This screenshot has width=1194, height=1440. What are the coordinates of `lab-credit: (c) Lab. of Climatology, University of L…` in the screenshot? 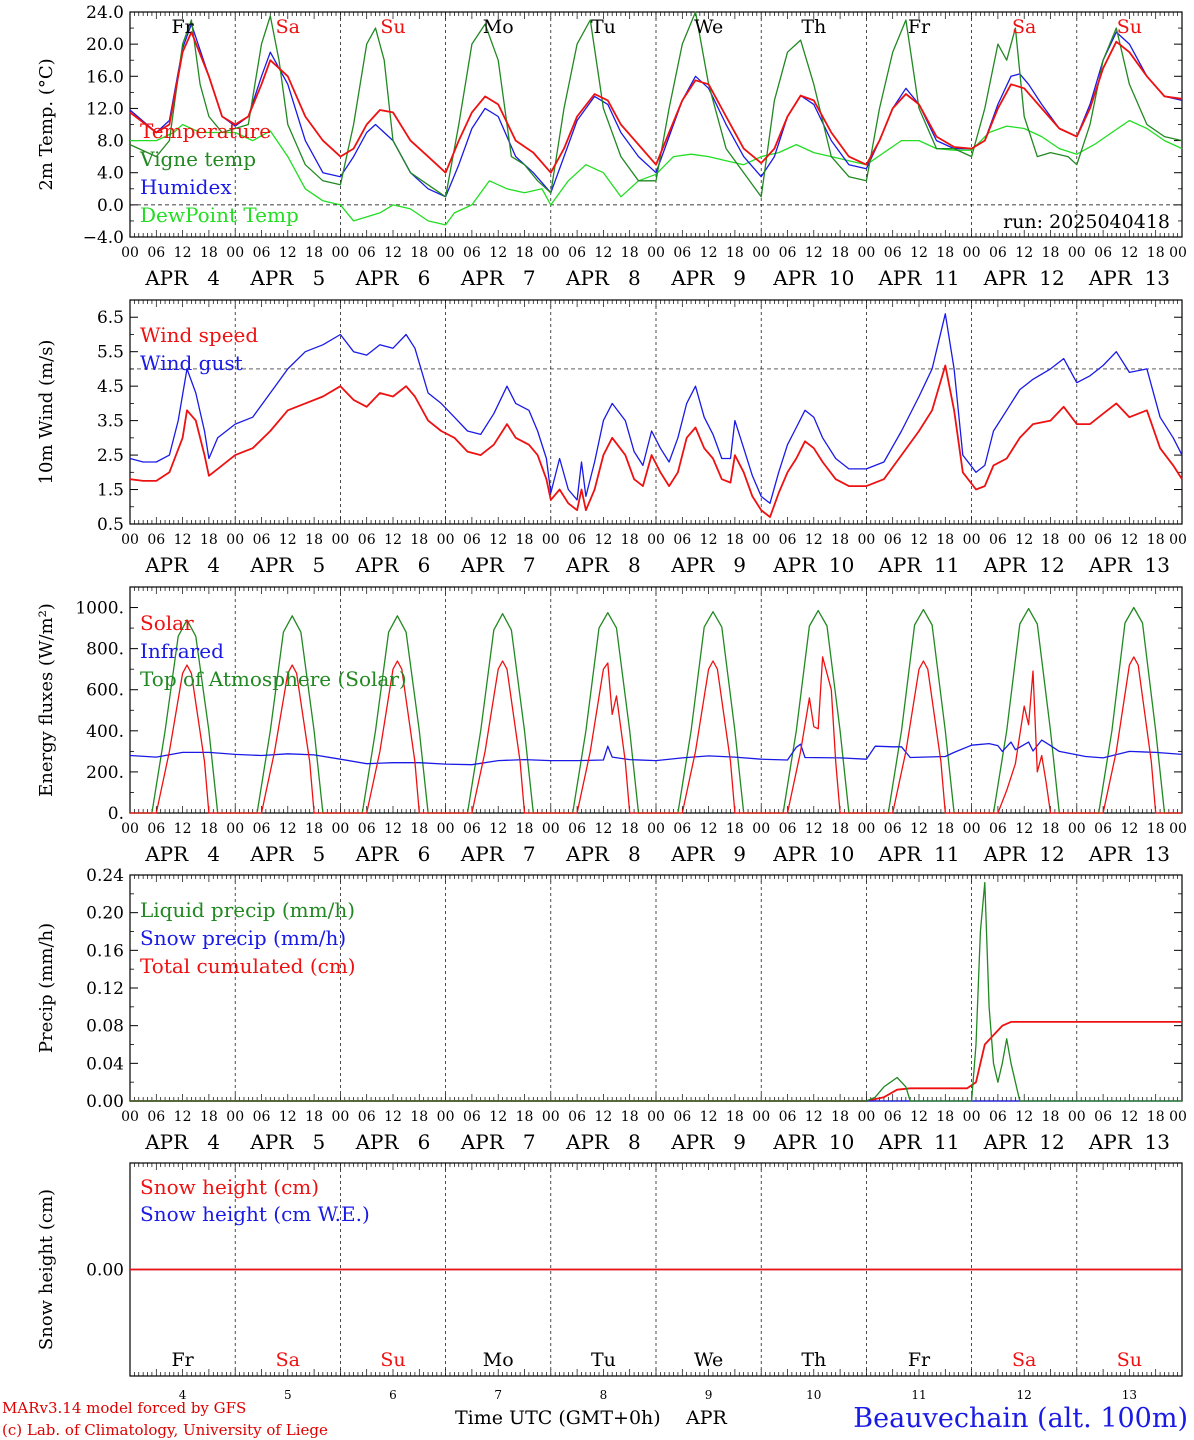 It's located at (165, 1430).